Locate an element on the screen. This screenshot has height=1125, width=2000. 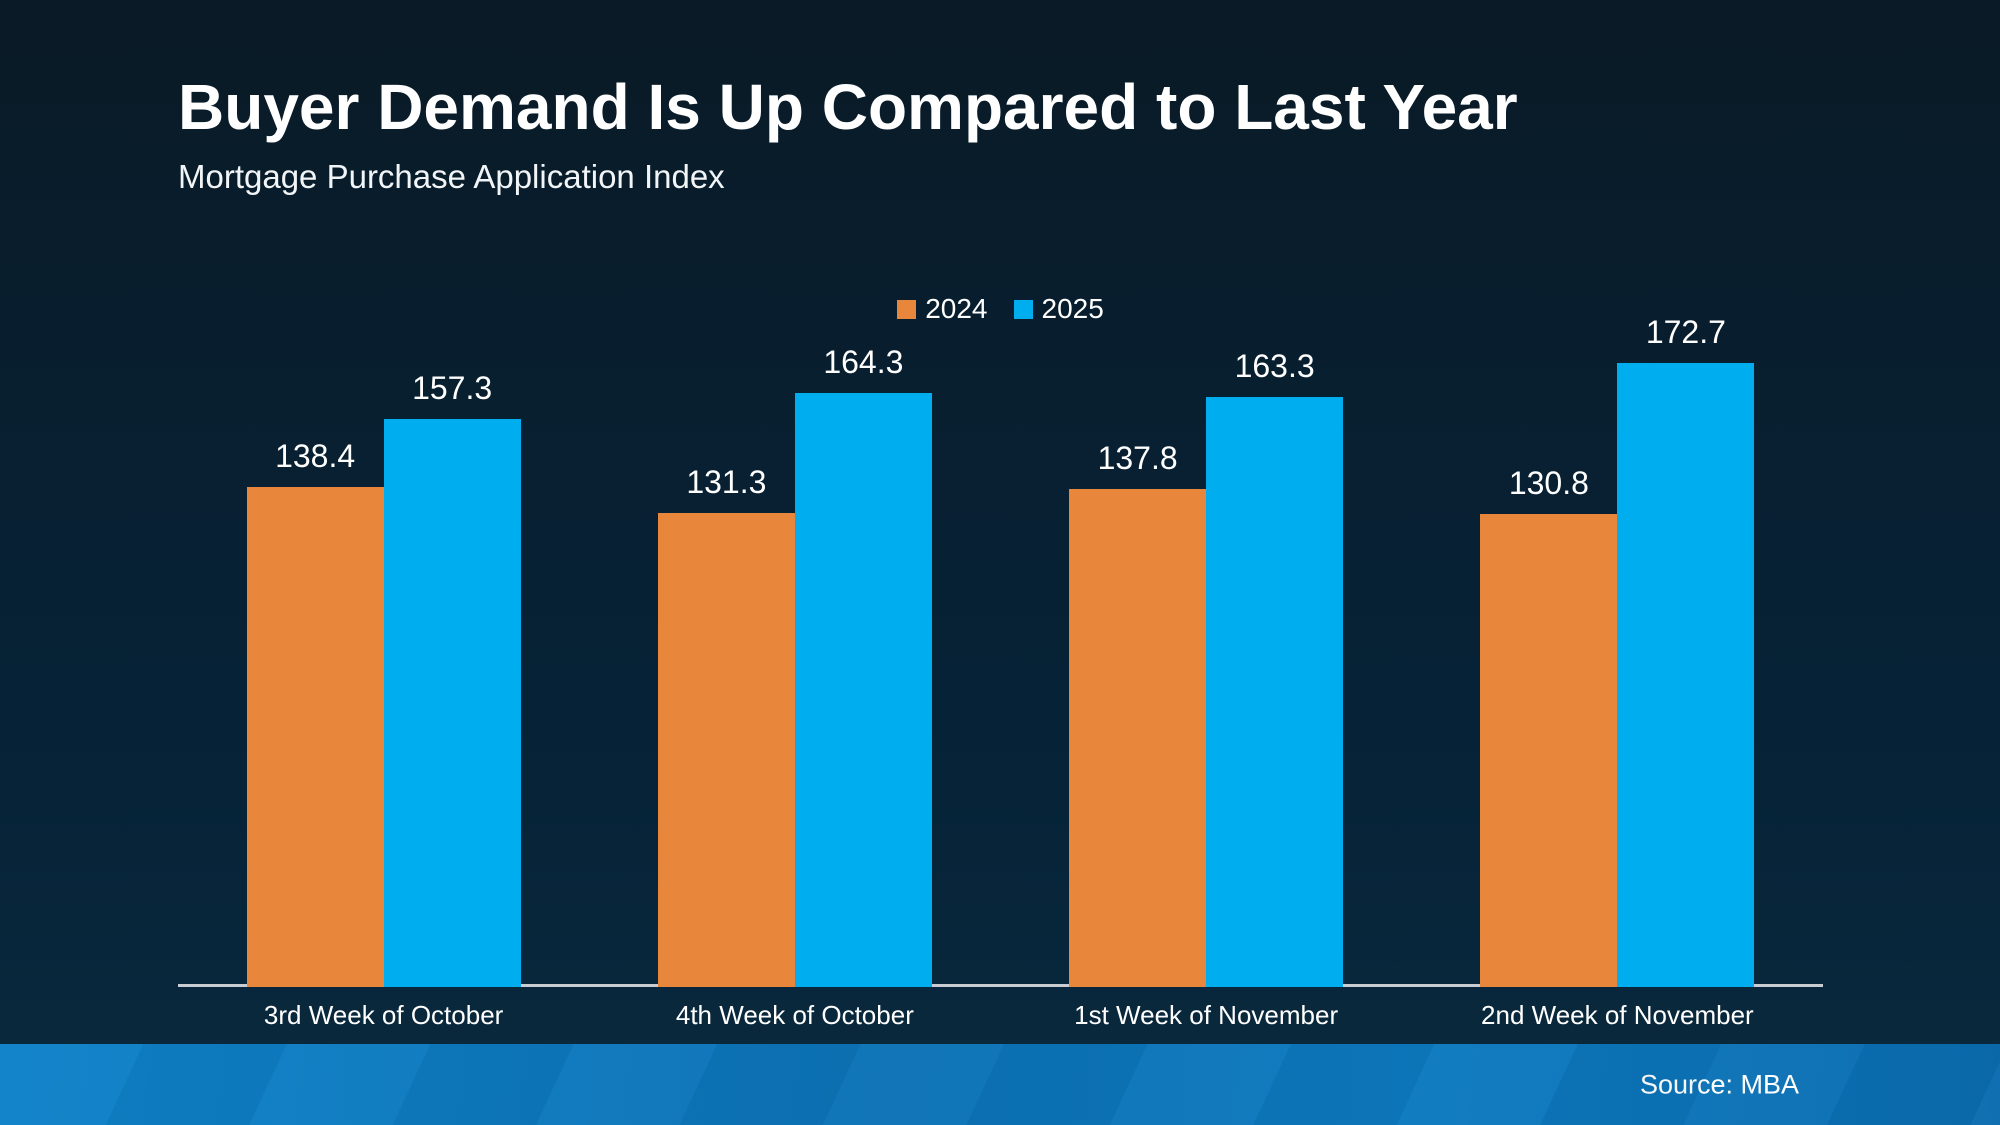
value-label-2025: 157.3 is located at coordinates (452, 388).